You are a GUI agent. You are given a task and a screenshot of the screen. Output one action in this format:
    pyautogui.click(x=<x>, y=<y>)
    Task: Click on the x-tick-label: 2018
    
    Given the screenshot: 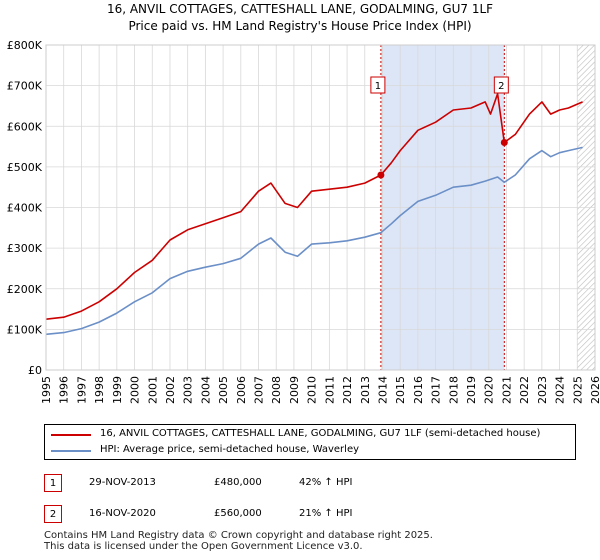 What is the action you would take?
    pyautogui.click(x=453, y=390)
    